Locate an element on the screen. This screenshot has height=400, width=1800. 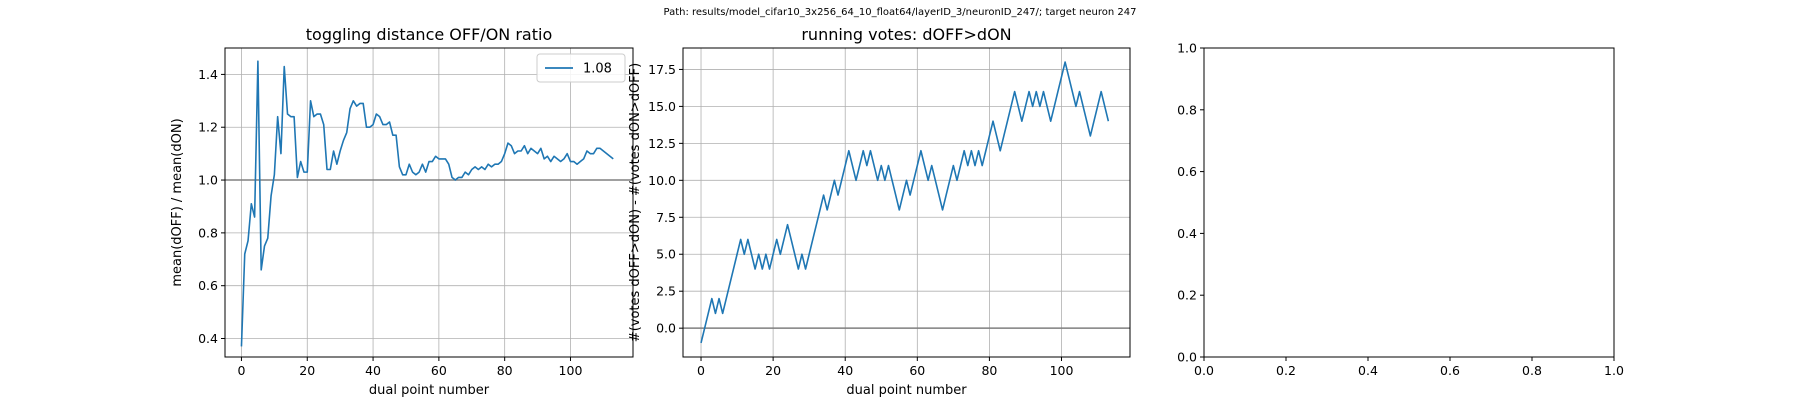
chart-title: toggling distance OFF/ON ratio is located at coordinates (429, 34).